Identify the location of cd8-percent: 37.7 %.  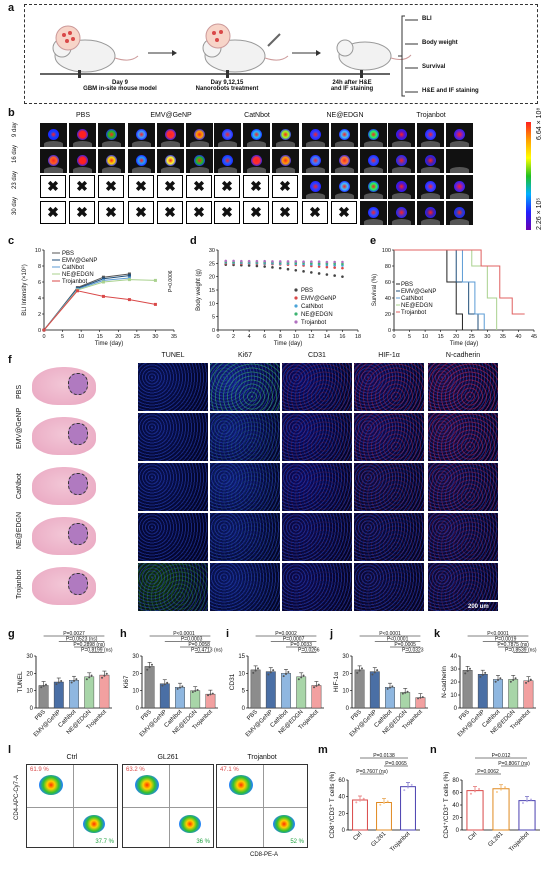
(104, 842).